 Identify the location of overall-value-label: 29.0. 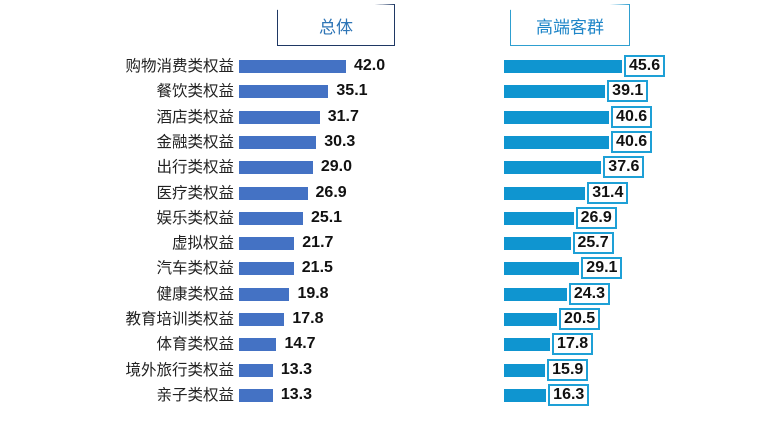
(336, 167).